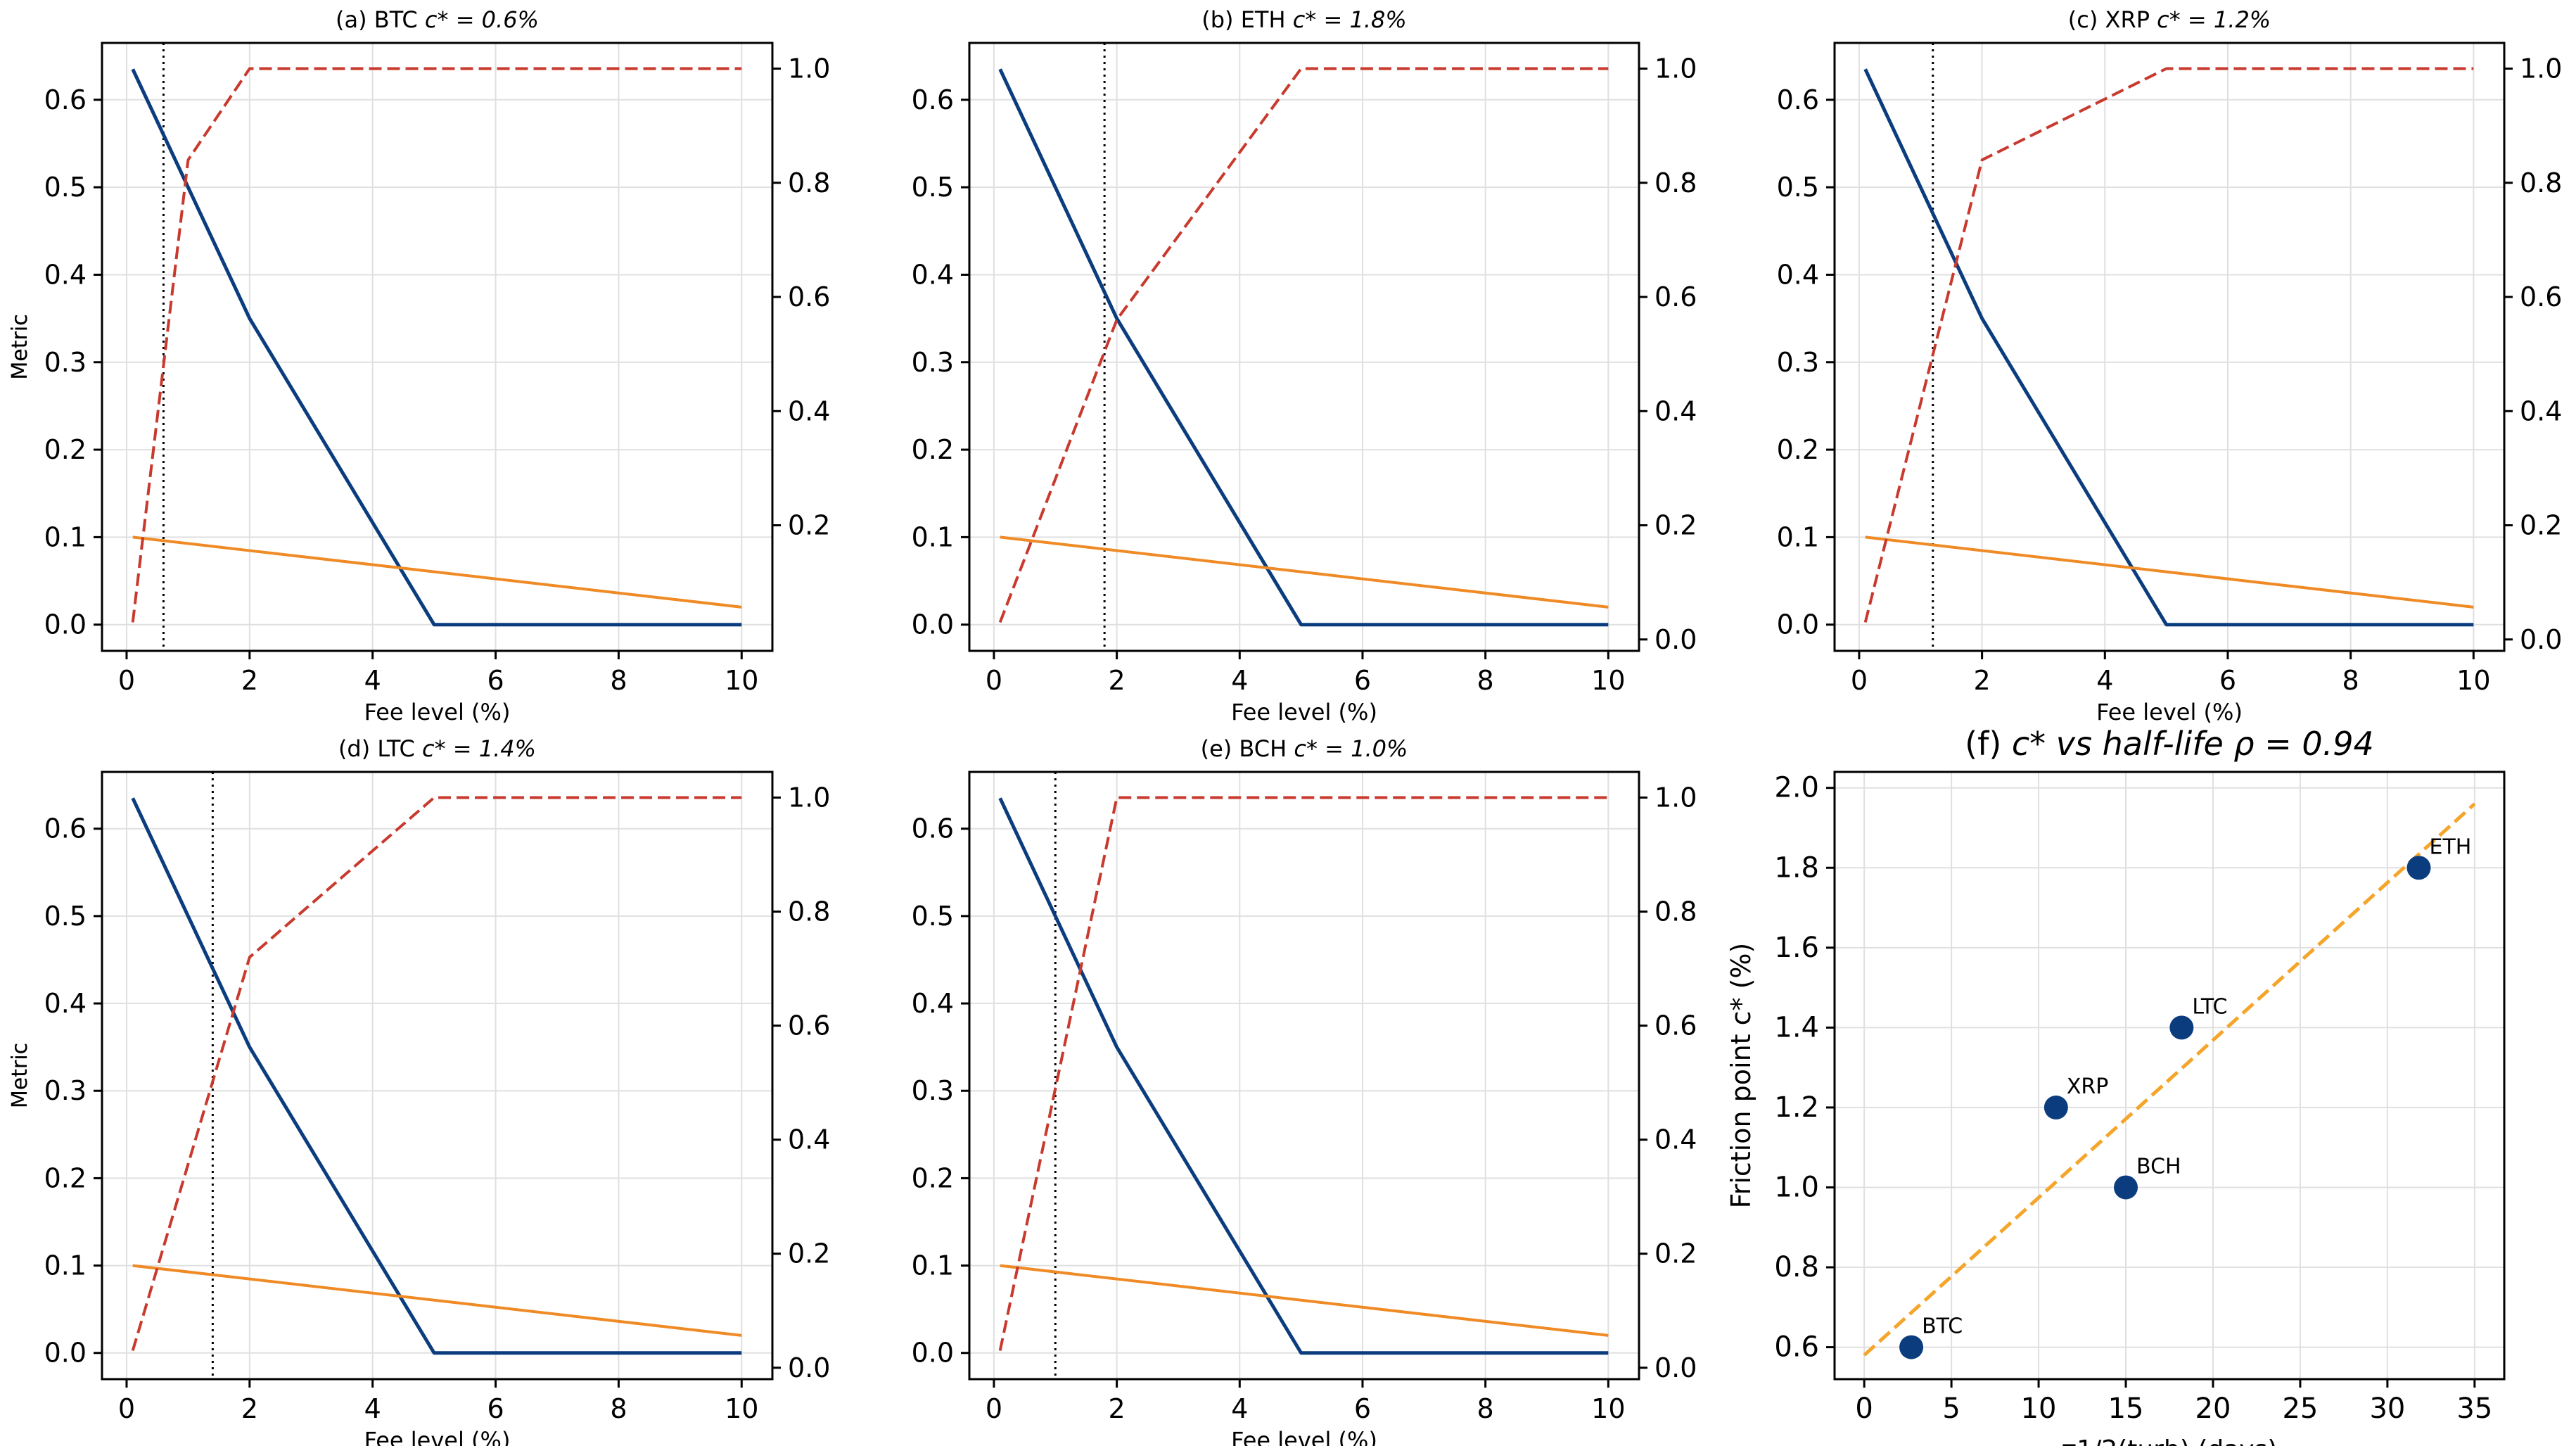 This screenshot has height=1446, width=2576. I want to click on point-label-xrp: XRP, so click(2088, 1086).